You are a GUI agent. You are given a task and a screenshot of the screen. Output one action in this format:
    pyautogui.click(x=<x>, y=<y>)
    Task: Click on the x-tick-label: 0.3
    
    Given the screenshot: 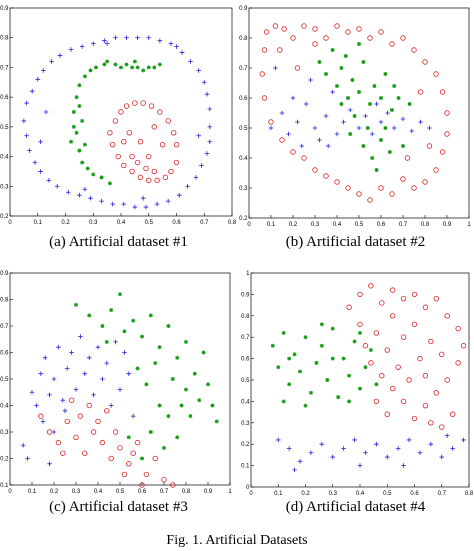 What is the action you would take?
    pyautogui.click(x=76, y=492)
    